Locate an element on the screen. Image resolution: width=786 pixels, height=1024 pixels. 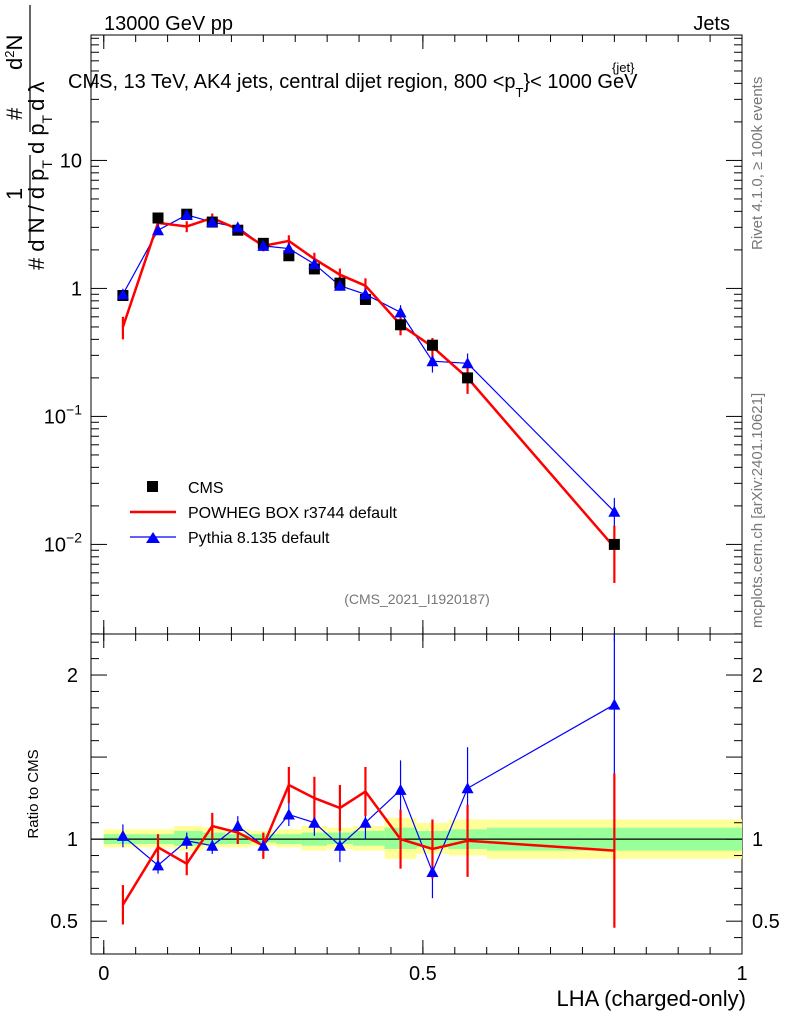
y-ratio-tick-label-left-1: 1 is located at coordinates (72, 840).